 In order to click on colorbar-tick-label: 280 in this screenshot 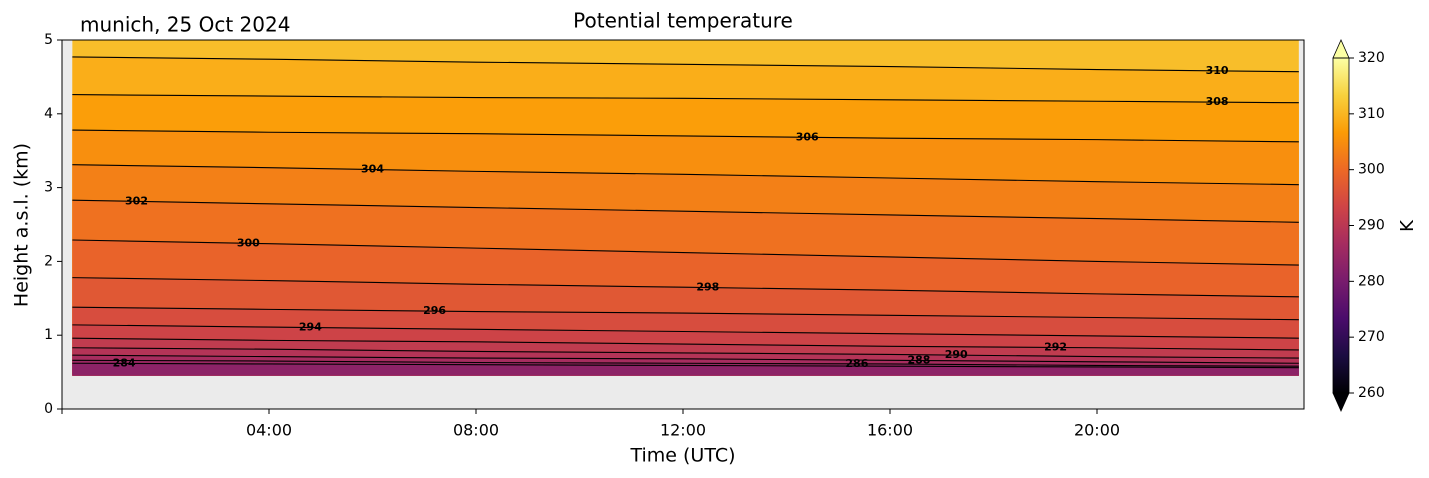, I will do `click(1371, 281)`.